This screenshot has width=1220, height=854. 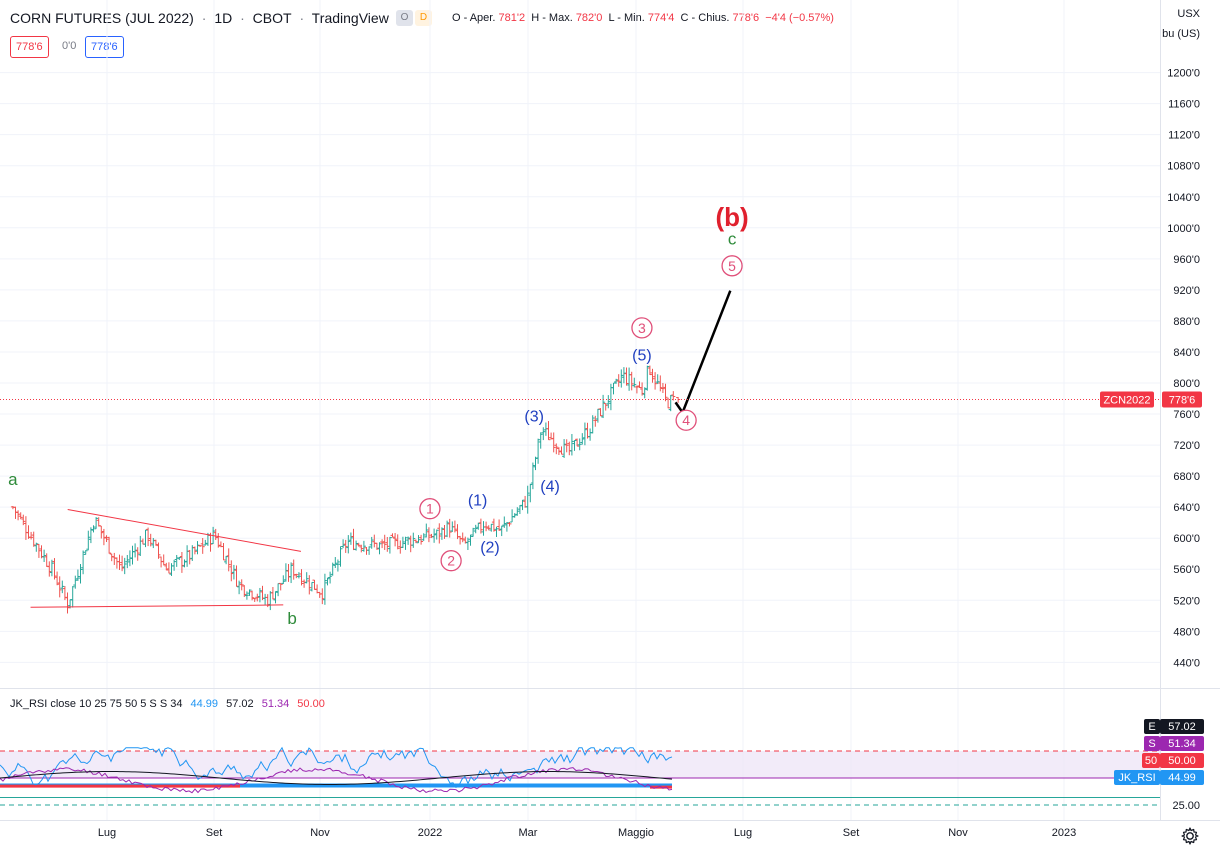 I want to click on price-tick-label: 640'0, so click(x=1186, y=508).